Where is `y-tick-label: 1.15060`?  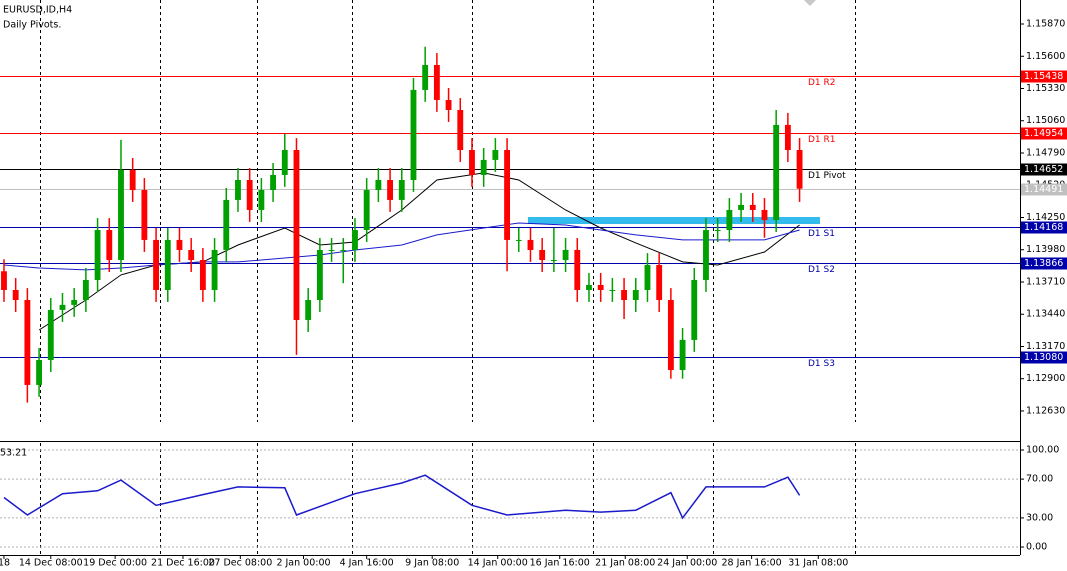 y-tick-label: 1.15060 is located at coordinates (1045, 120).